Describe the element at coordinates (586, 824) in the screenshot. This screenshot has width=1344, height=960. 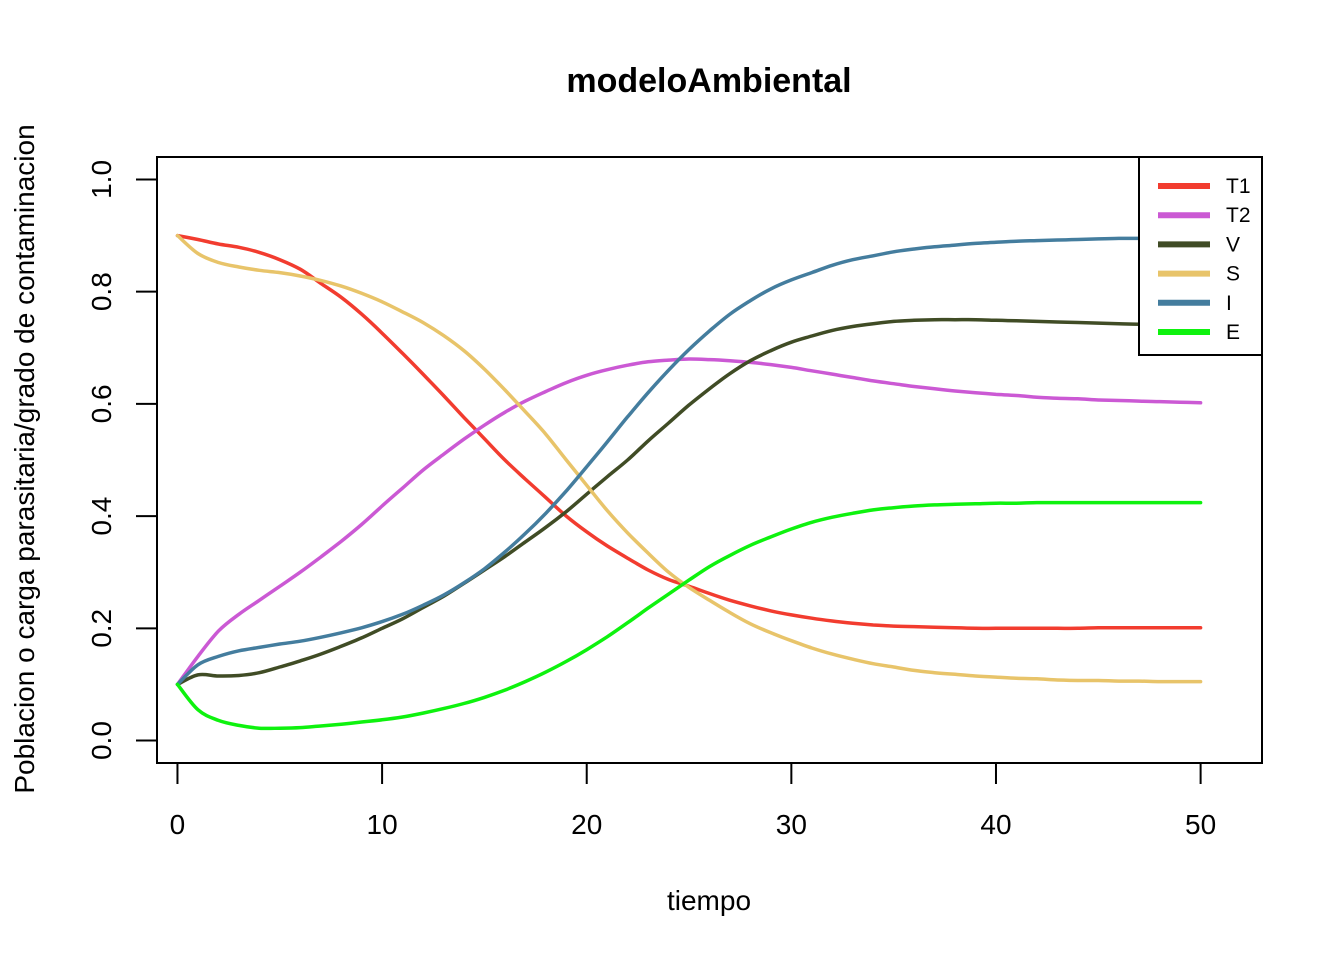
I see `x-tick-label: 20` at that location.